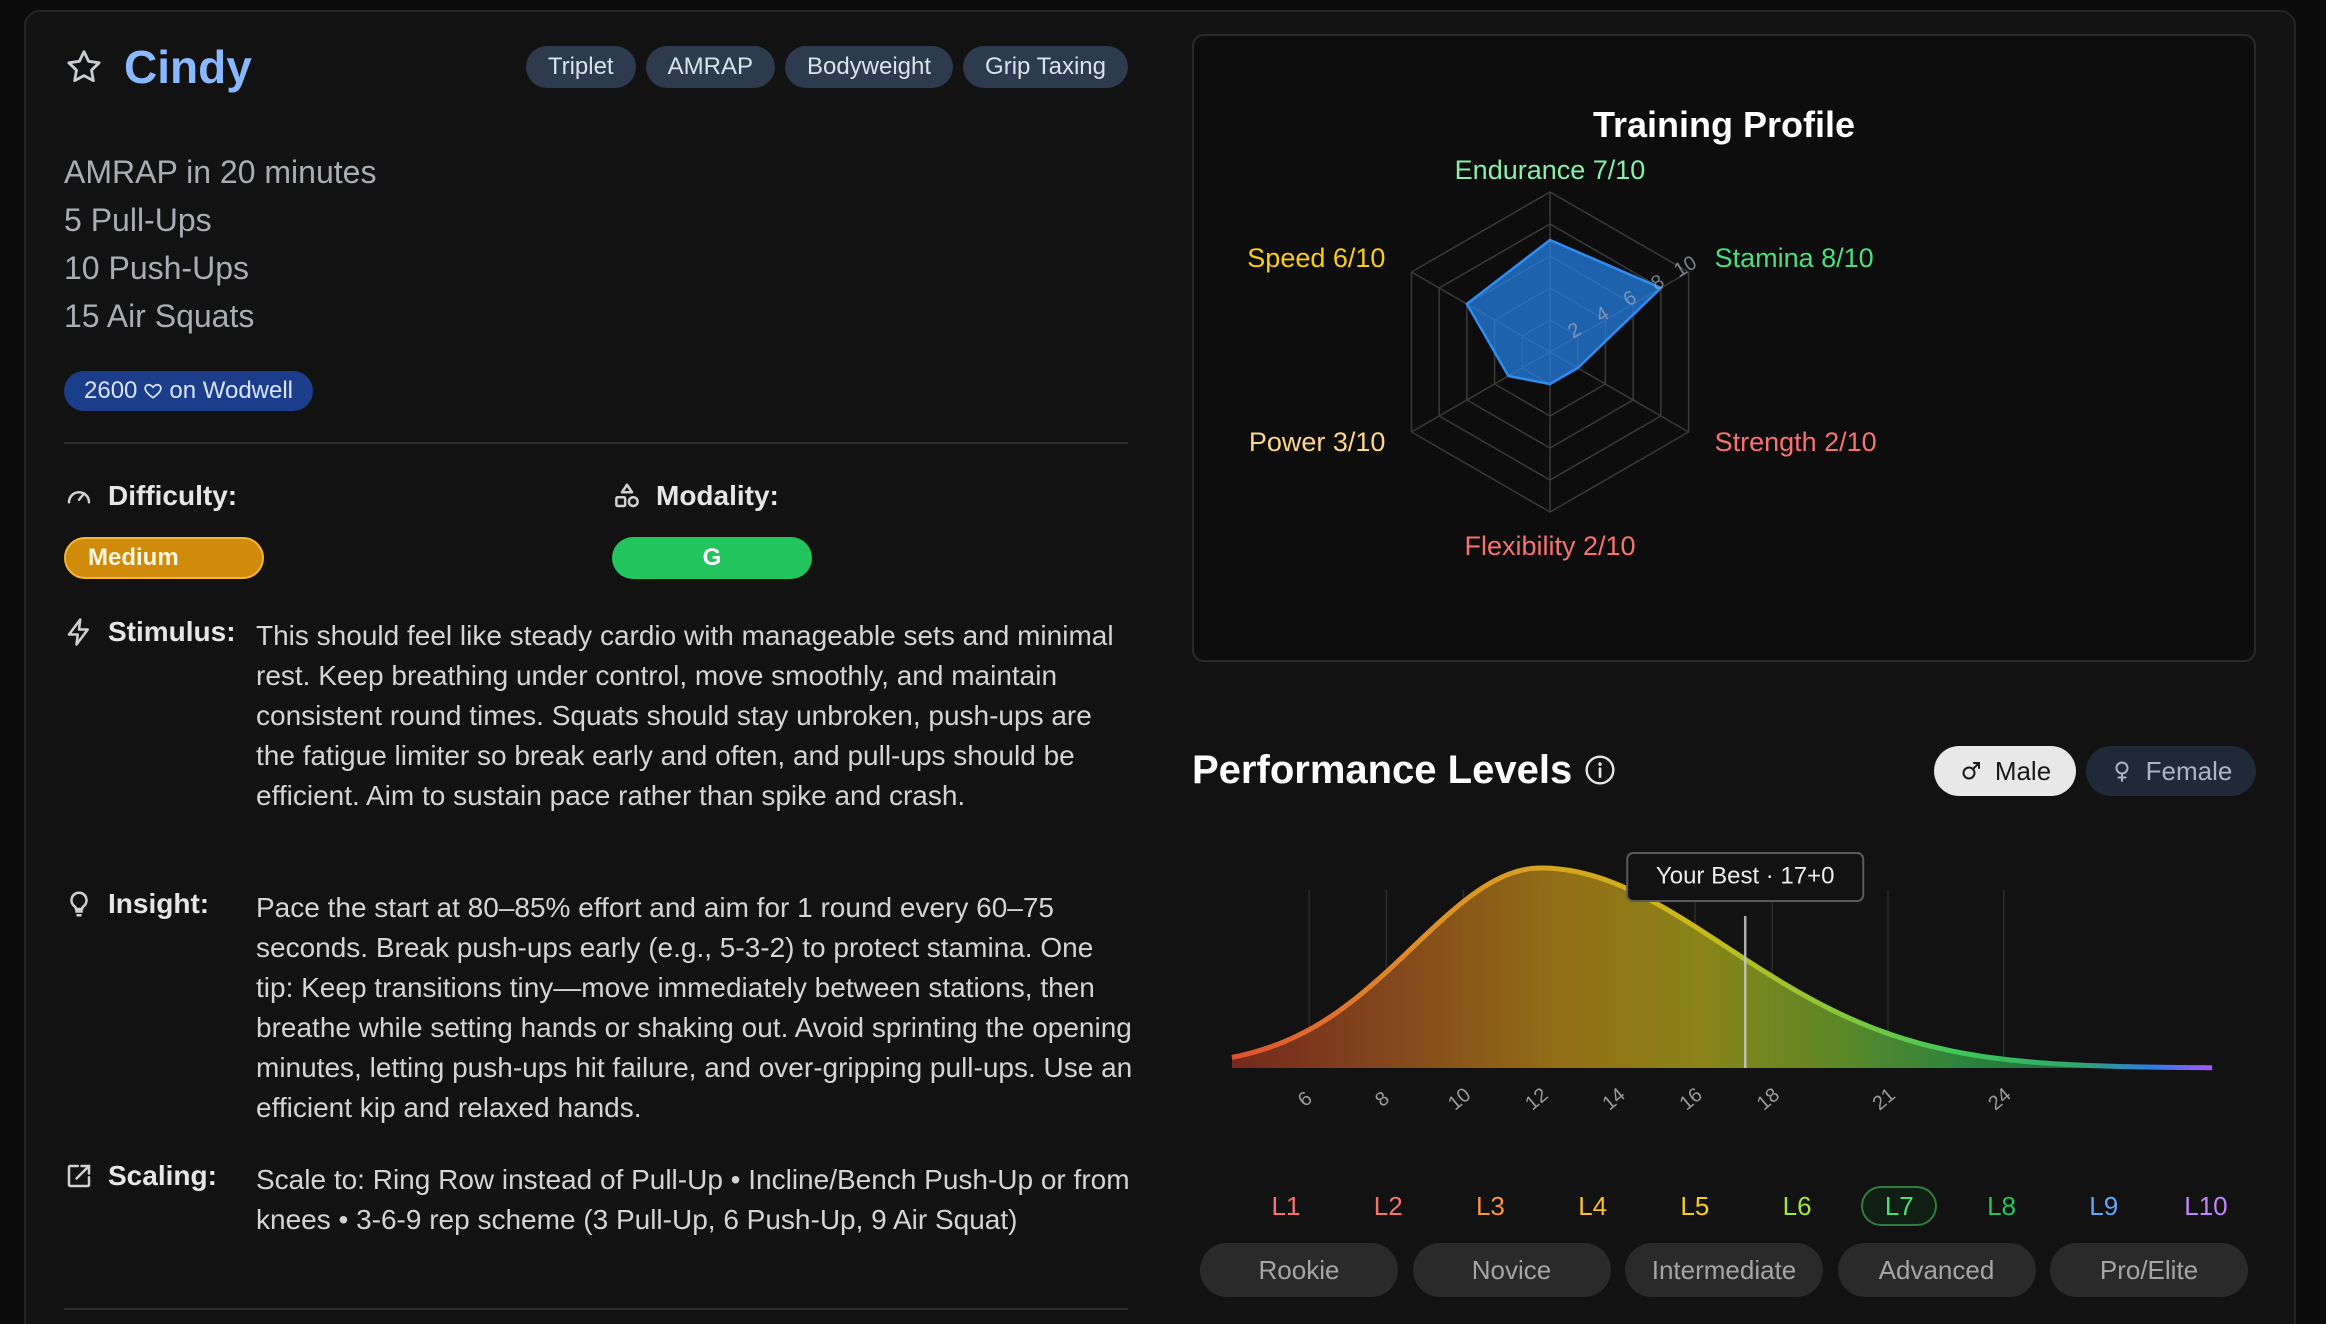 The height and width of the screenshot is (1324, 2326). What do you see at coordinates (1884, 1099) in the screenshot?
I see `x-tick-label: 21` at bounding box center [1884, 1099].